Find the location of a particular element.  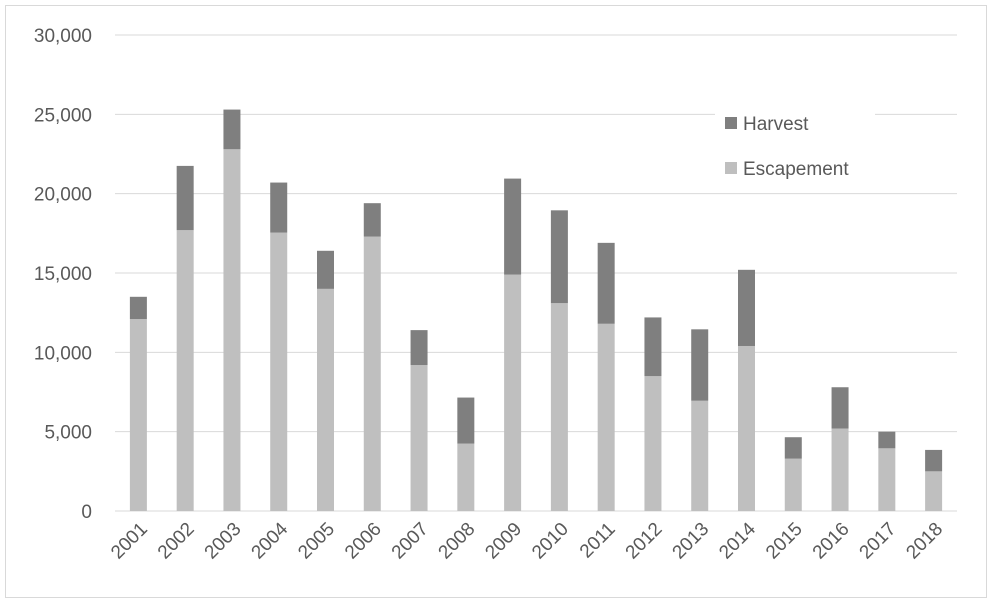

x-tick-label: 2007 is located at coordinates (410, 541).